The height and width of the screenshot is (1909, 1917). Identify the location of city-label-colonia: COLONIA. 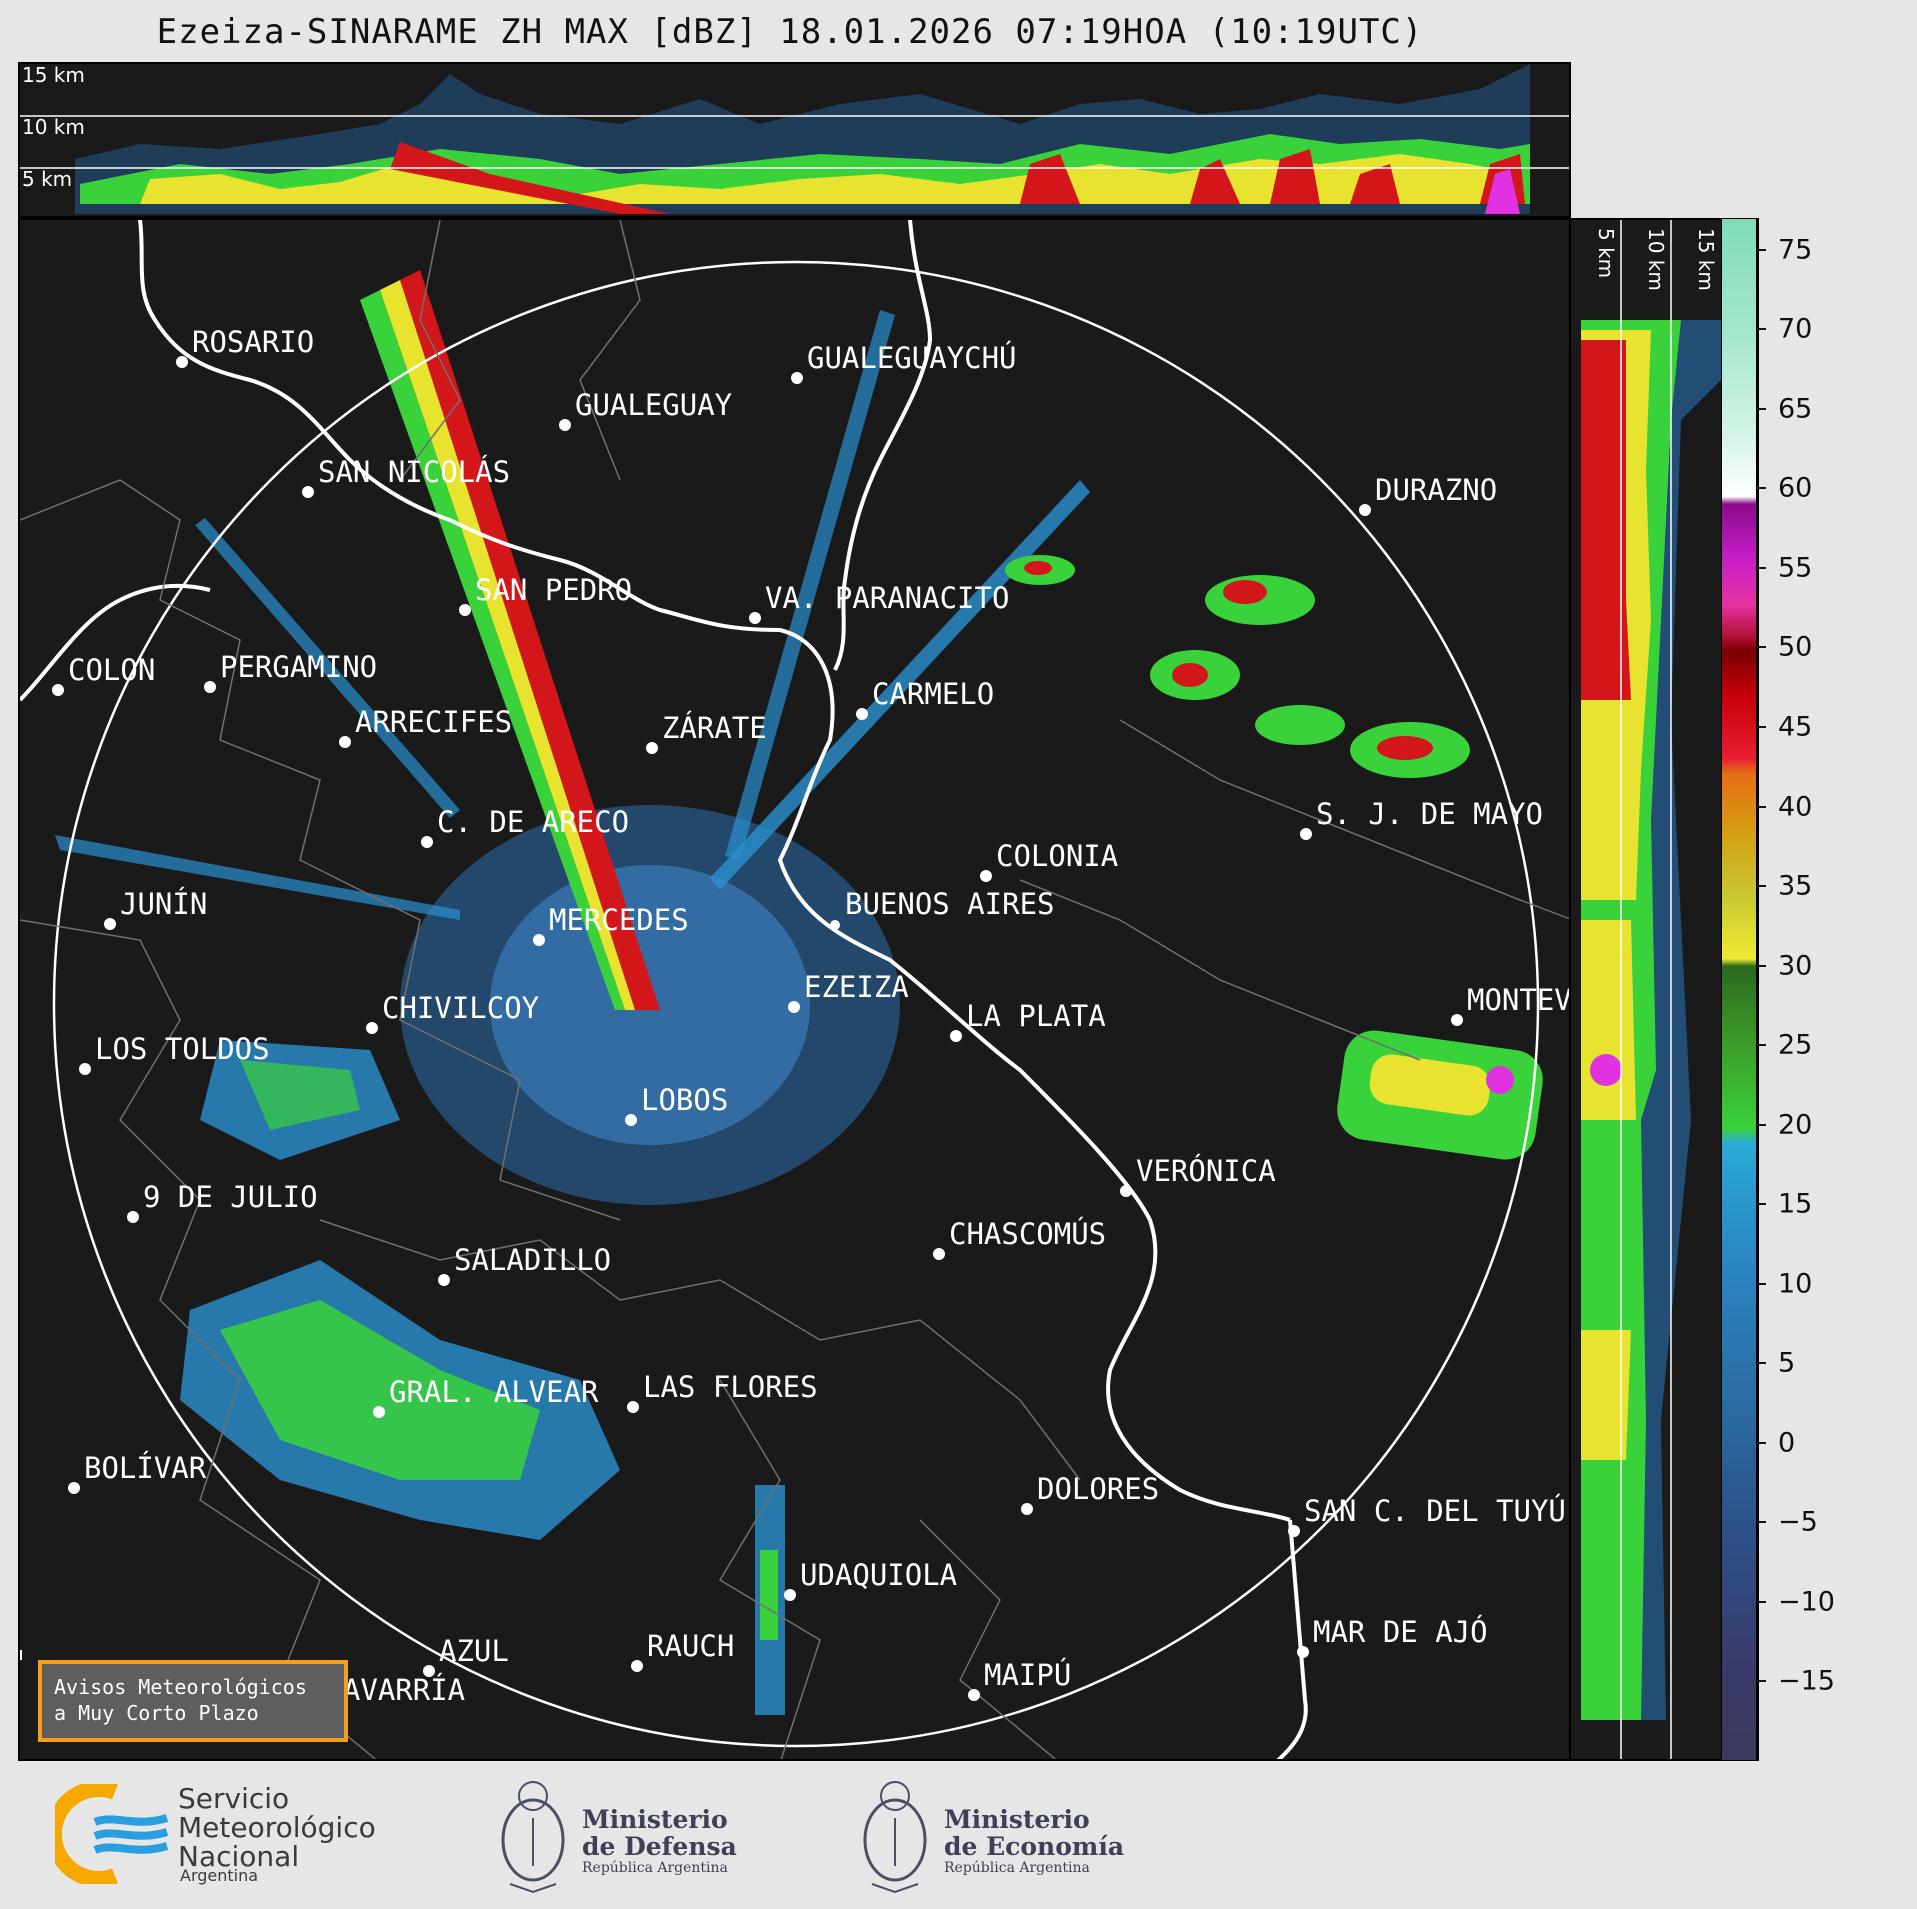
(1057, 856).